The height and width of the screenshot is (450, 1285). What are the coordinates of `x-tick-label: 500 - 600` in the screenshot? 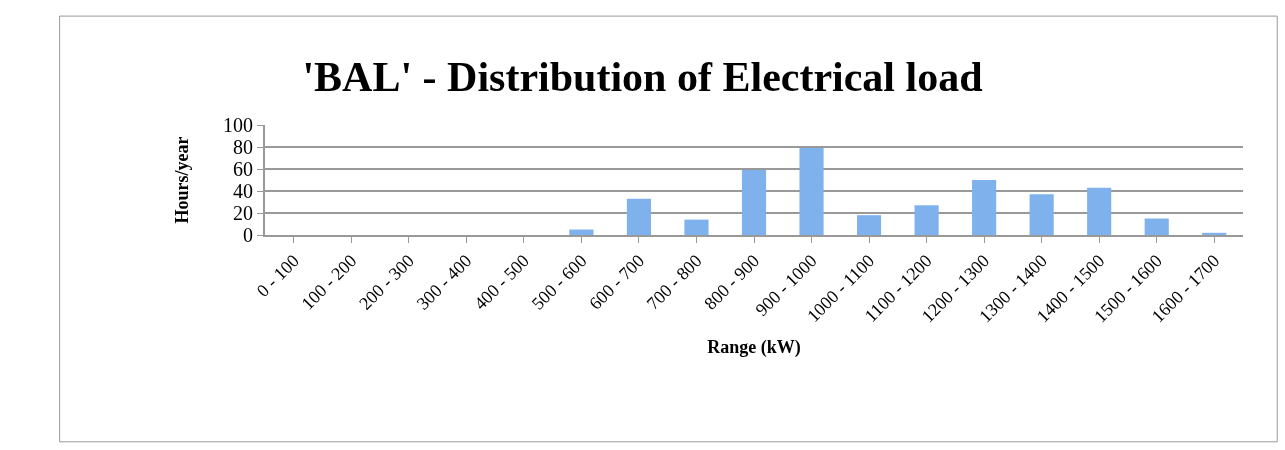 It's located at (559, 282).